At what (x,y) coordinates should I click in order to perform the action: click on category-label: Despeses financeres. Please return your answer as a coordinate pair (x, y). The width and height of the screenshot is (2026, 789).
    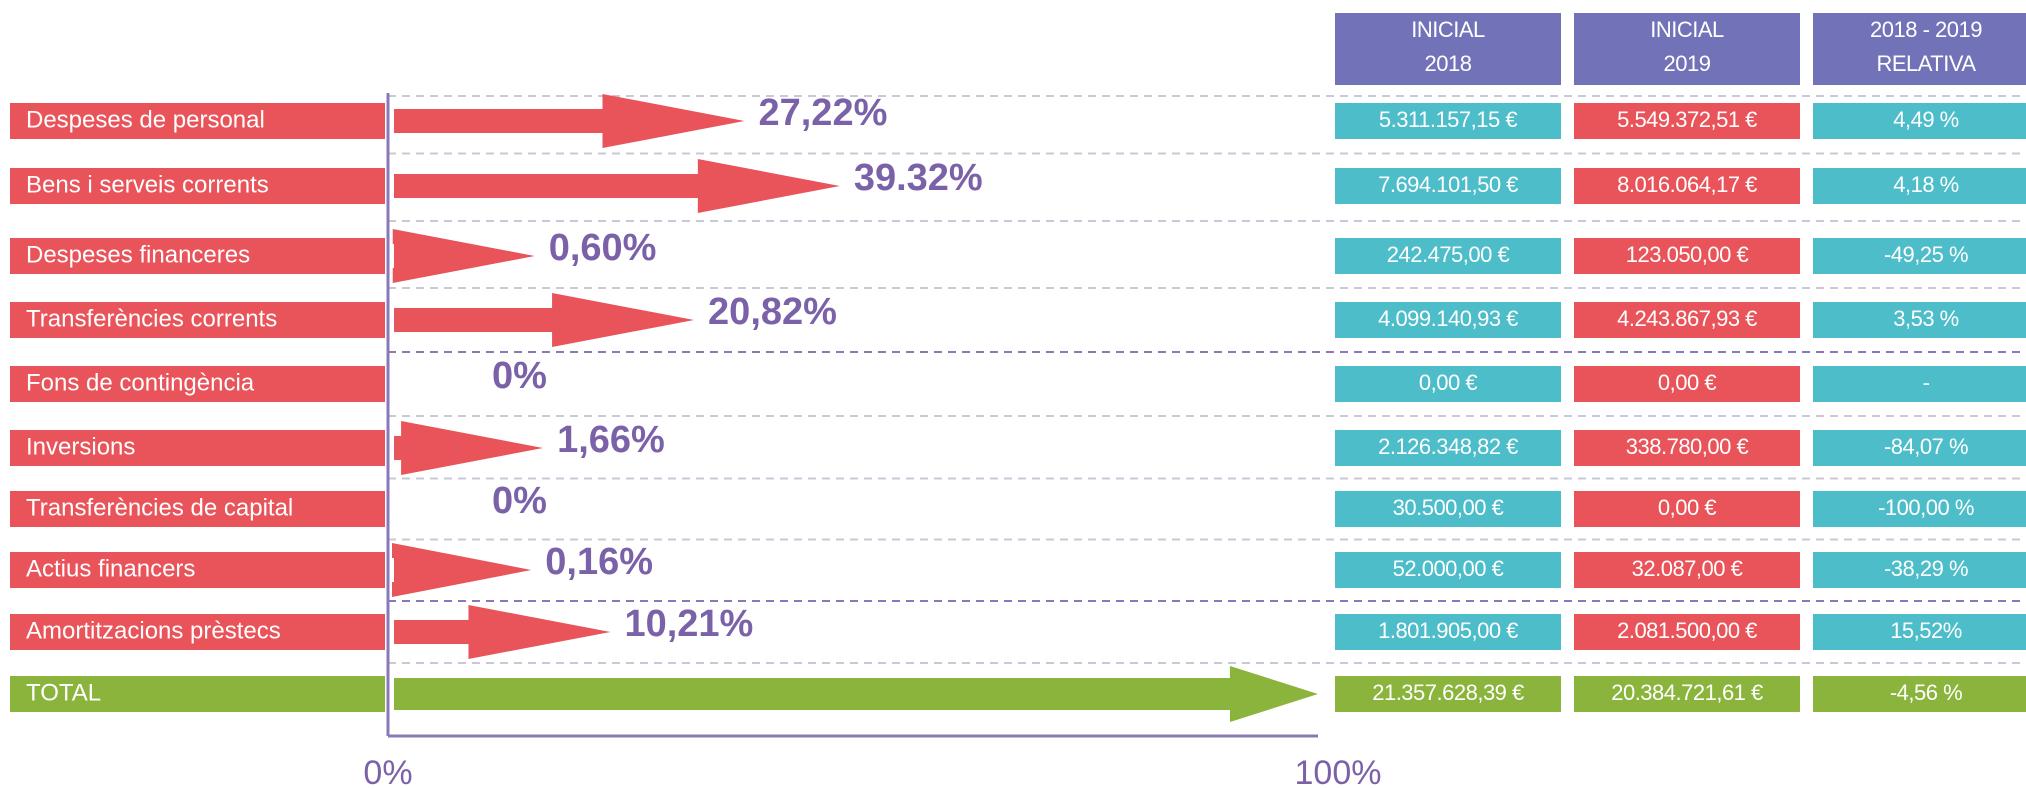
    Looking at the image, I should click on (138, 254).